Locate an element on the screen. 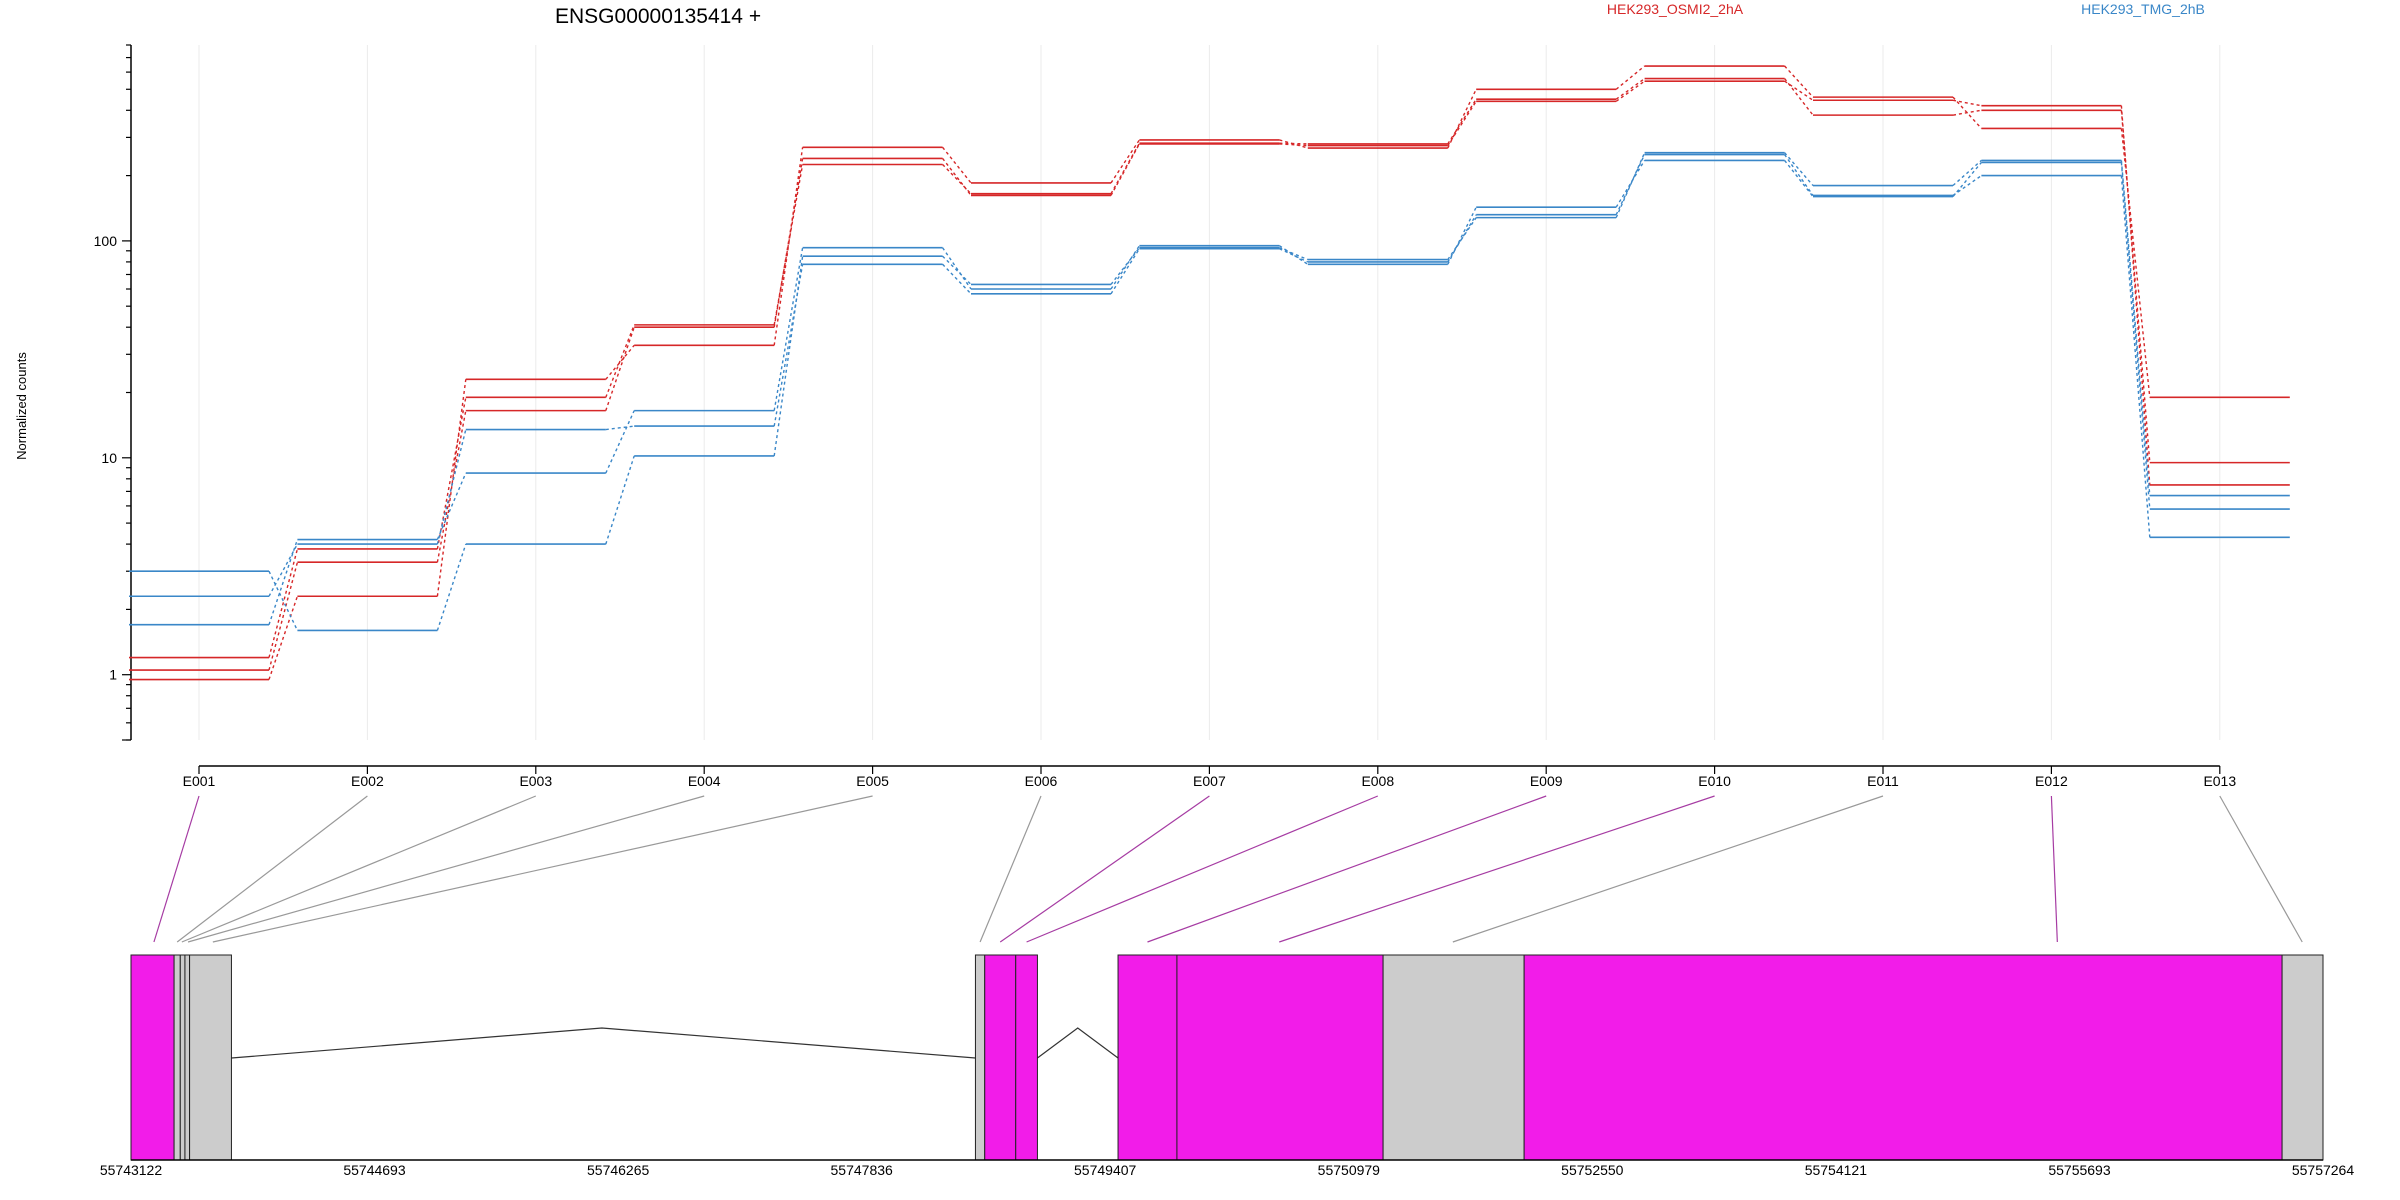 This screenshot has width=2400, height=1200. x-tick-label-e005: E005 is located at coordinates (872, 781).